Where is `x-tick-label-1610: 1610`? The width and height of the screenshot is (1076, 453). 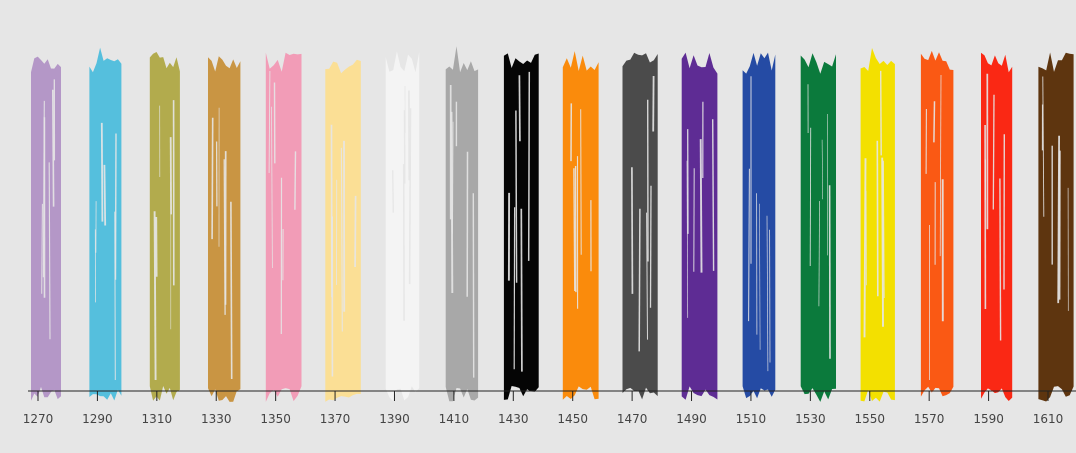 x-tick-label-1610: 1610 is located at coordinates (1048, 419).